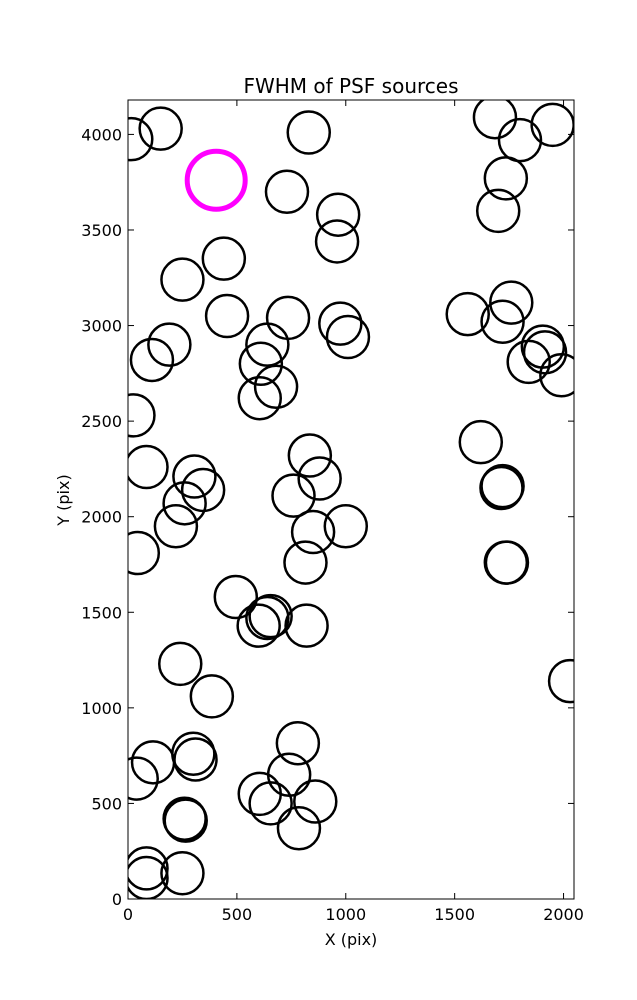  What do you see at coordinates (101, 230) in the screenshot?
I see `y-tick-label: 3500` at bounding box center [101, 230].